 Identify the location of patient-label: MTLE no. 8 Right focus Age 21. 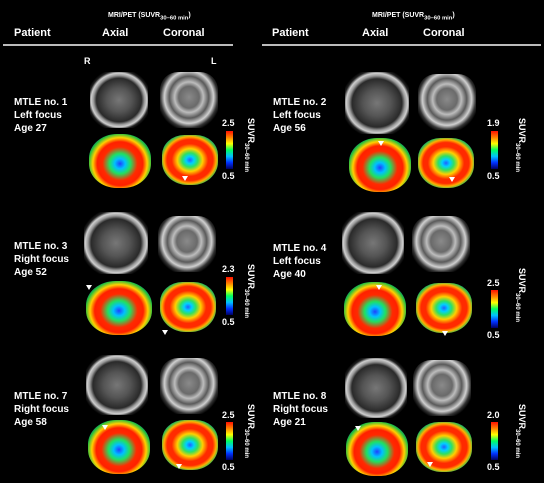
(300, 409).